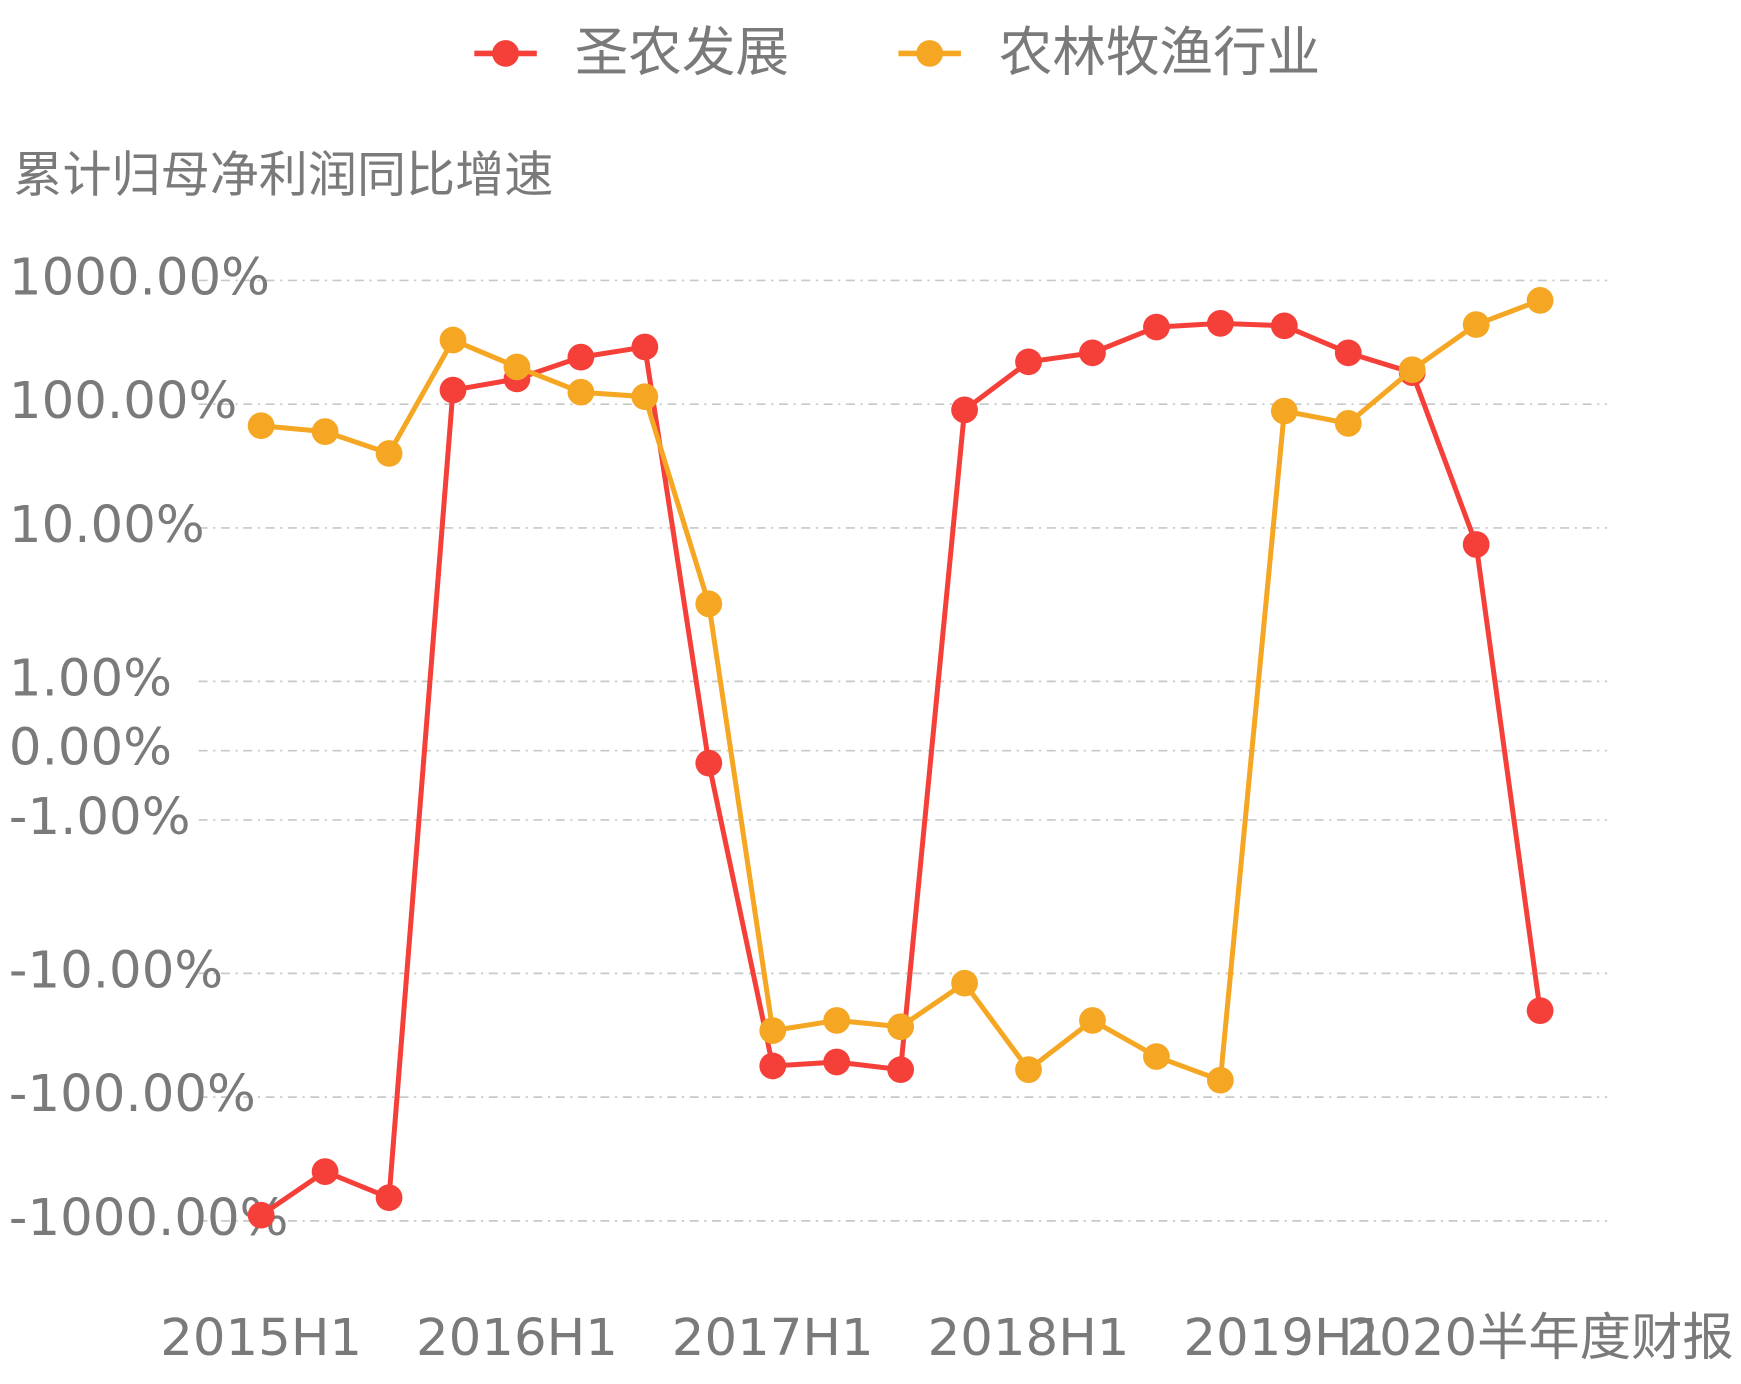 The width and height of the screenshot is (1741, 1384). I want to click on y-tick-label: -10.00%, so click(116, 970).